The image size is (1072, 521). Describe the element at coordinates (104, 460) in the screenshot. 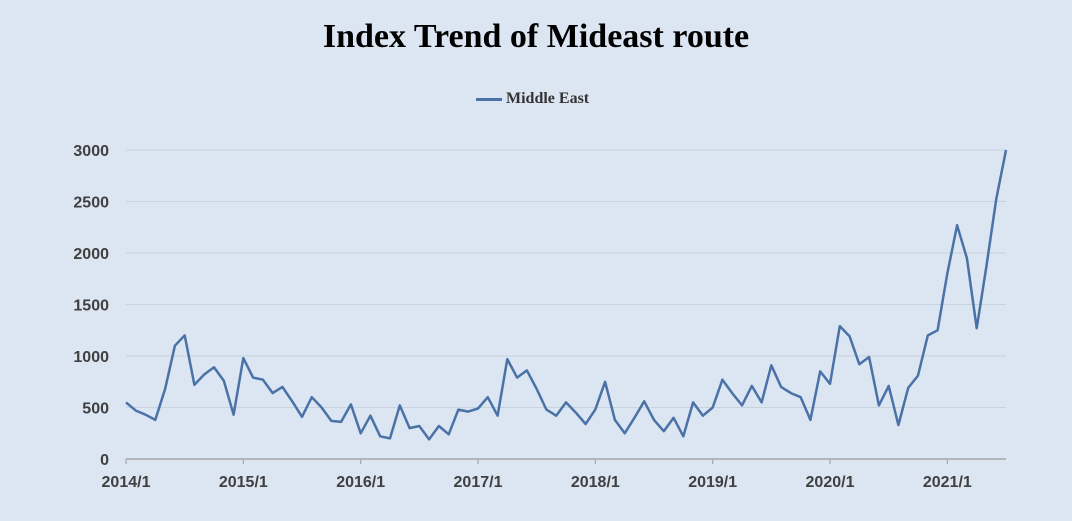

I see `y-tick-label: 0` at that location.